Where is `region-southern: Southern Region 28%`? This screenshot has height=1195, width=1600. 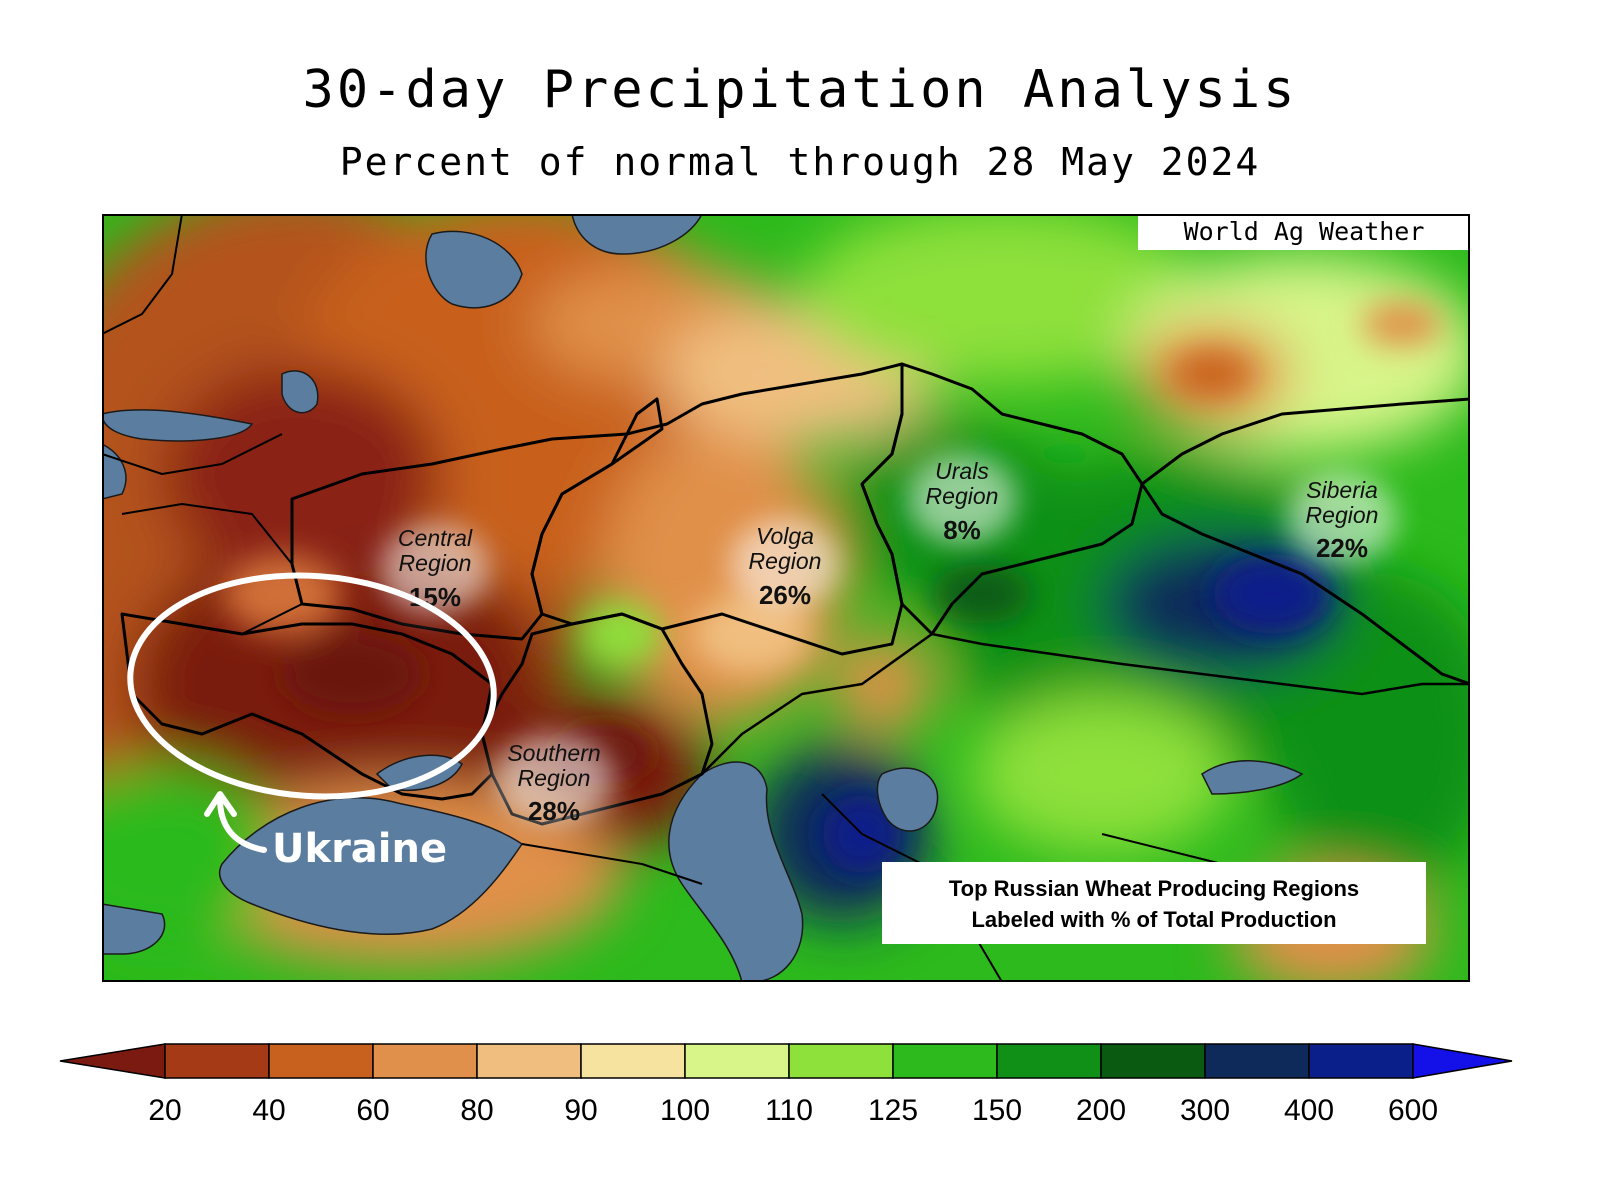
region-southern: Southern Region 28% is located at coordinates (553, 783).